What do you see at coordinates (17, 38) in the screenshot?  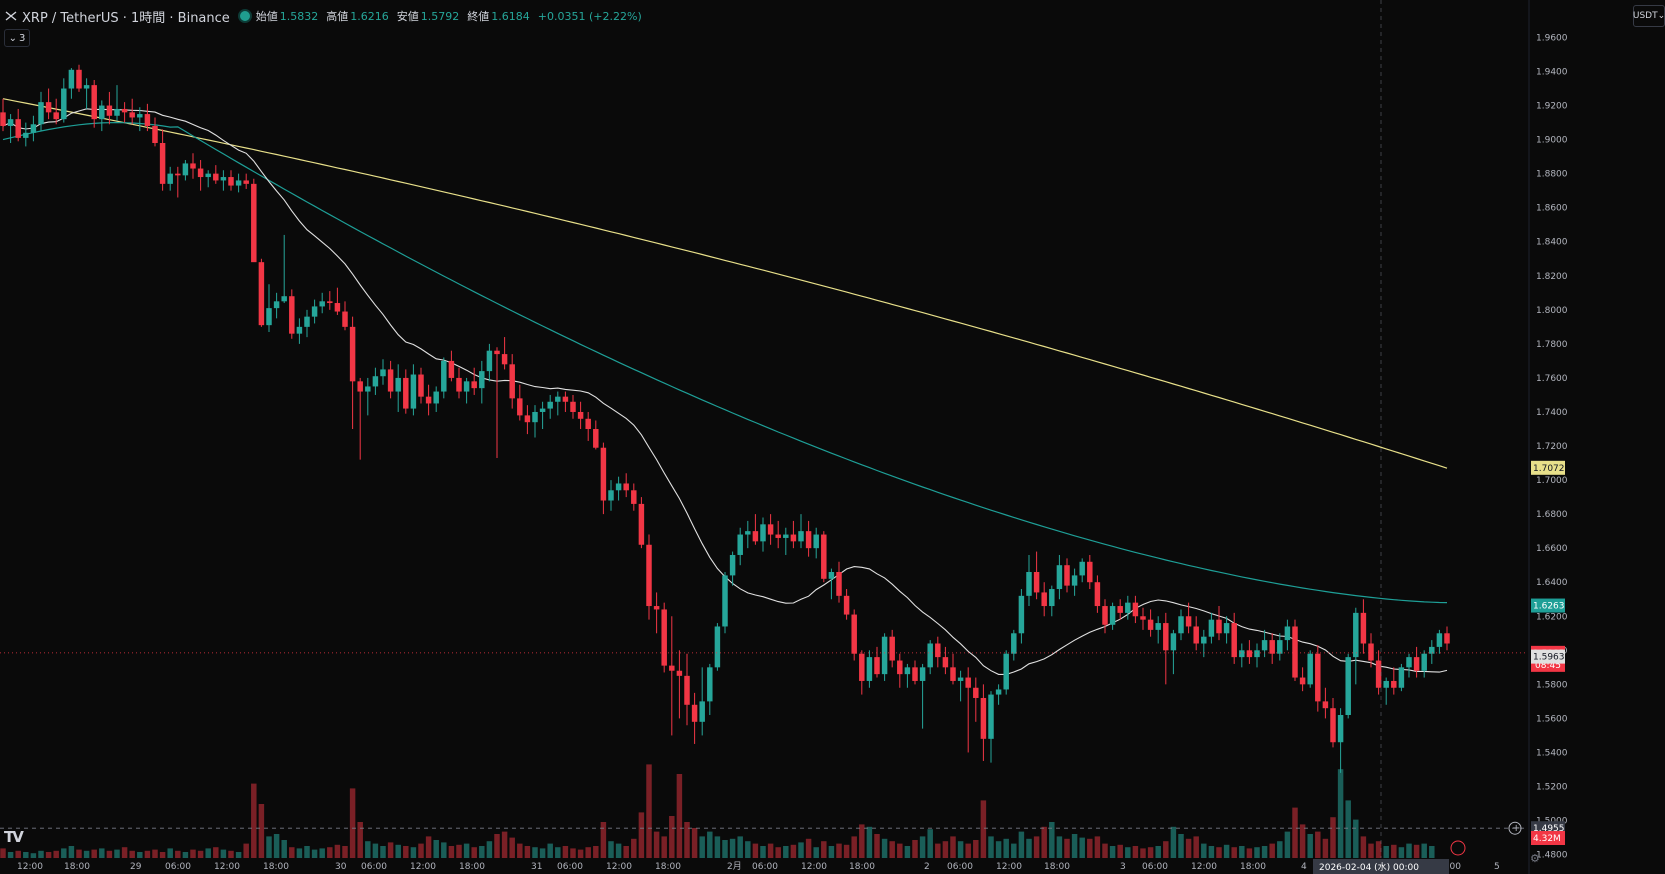 I see `indicator-toggle-button: ⌄ 3` at bounding box center [17, 38].